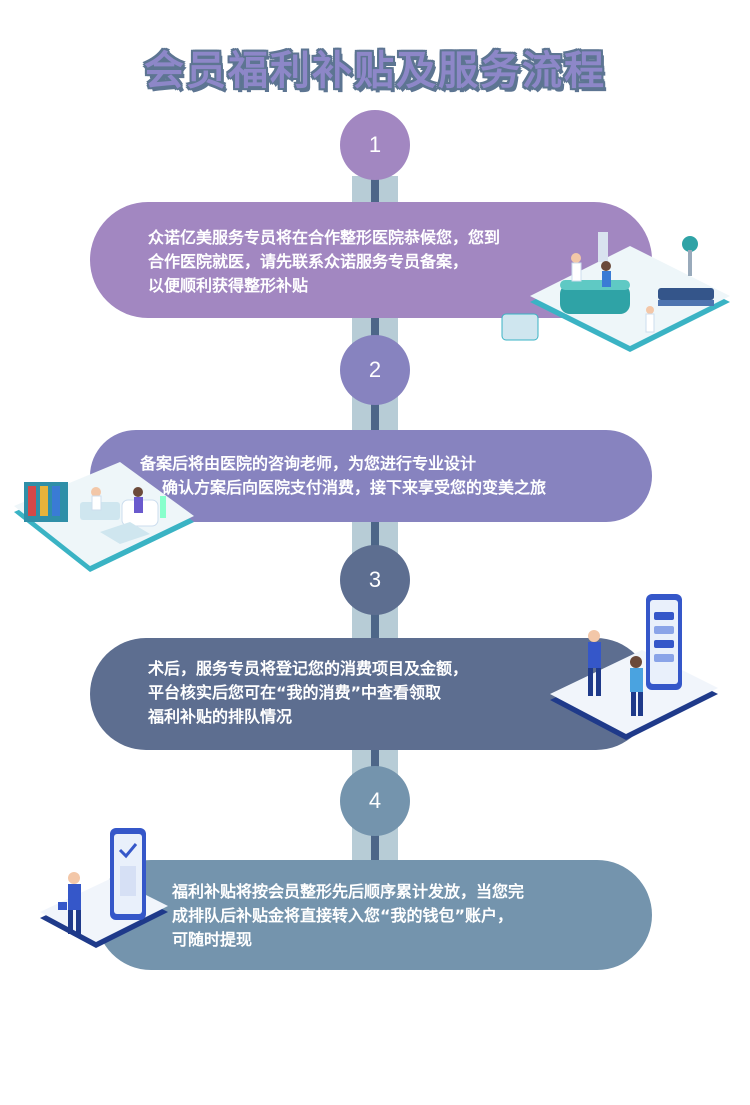 The height and width of the screenshot is (1105, 750). I want to click on step-2-number: 2, so click(375, 370).